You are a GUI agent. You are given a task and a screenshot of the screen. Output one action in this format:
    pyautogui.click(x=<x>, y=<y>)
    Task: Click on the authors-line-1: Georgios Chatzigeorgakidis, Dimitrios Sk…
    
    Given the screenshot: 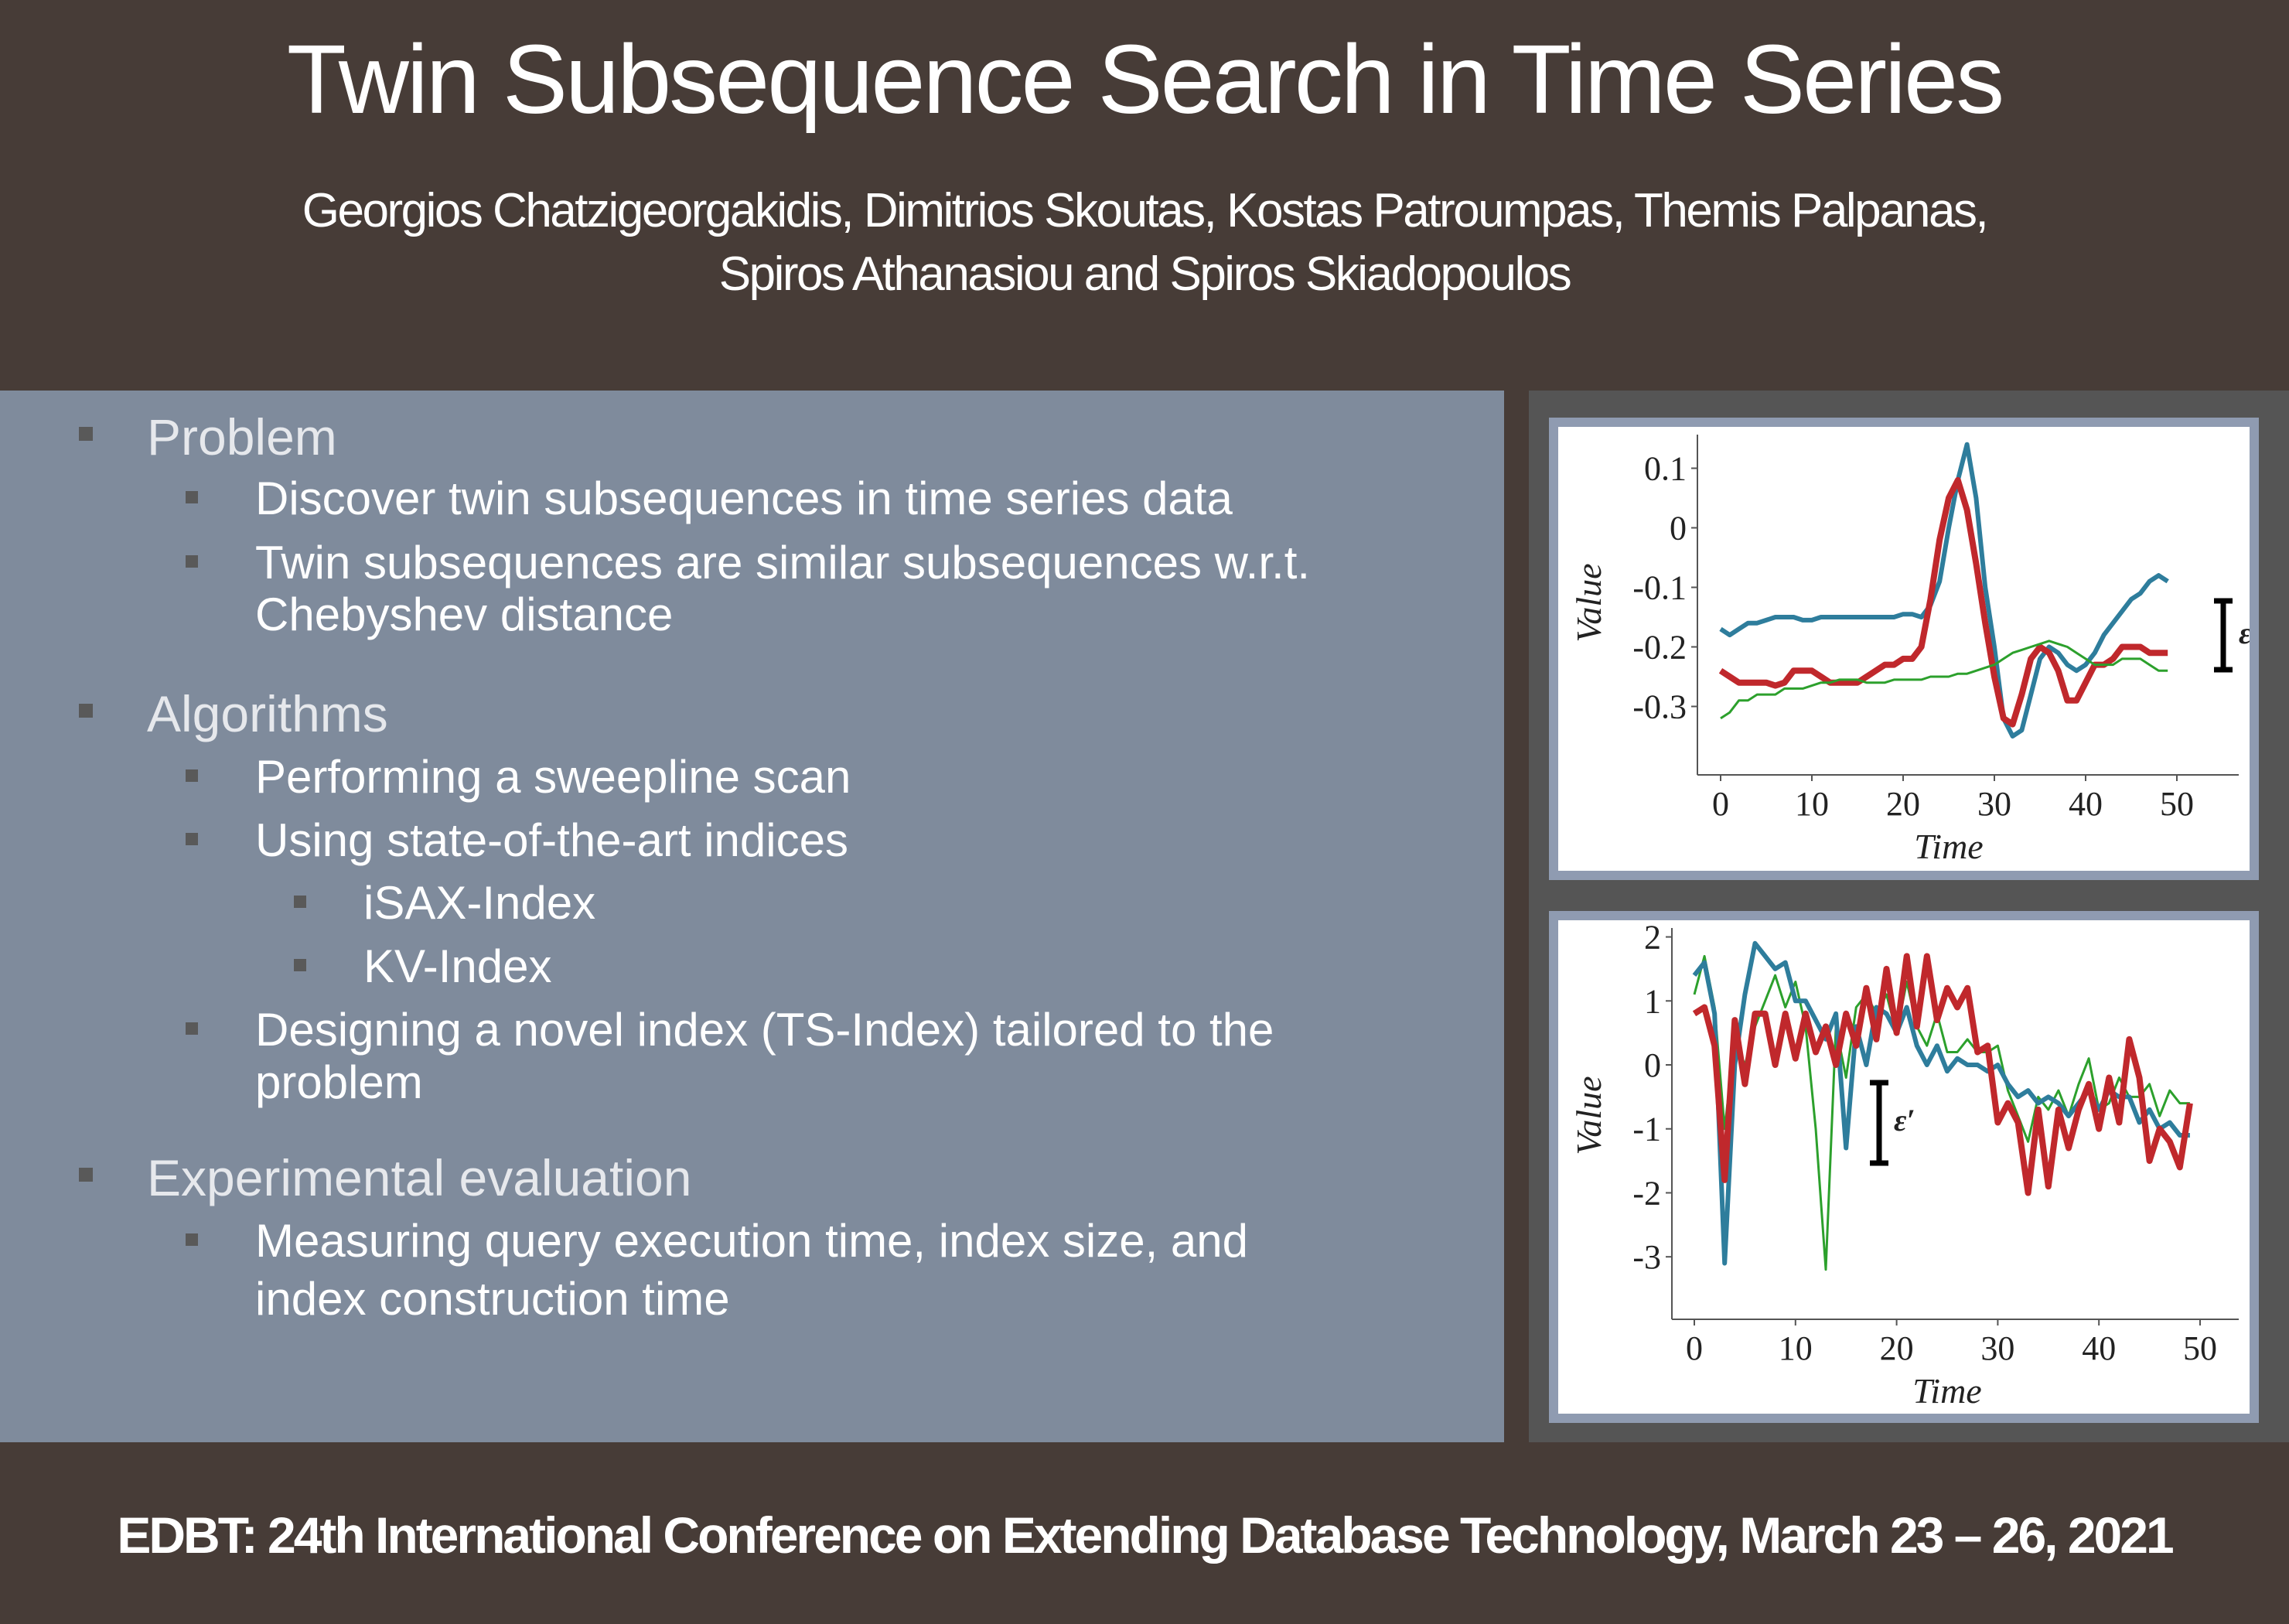 What is the action you would take?
    pyautogui.click(x=1145, y=210)
    